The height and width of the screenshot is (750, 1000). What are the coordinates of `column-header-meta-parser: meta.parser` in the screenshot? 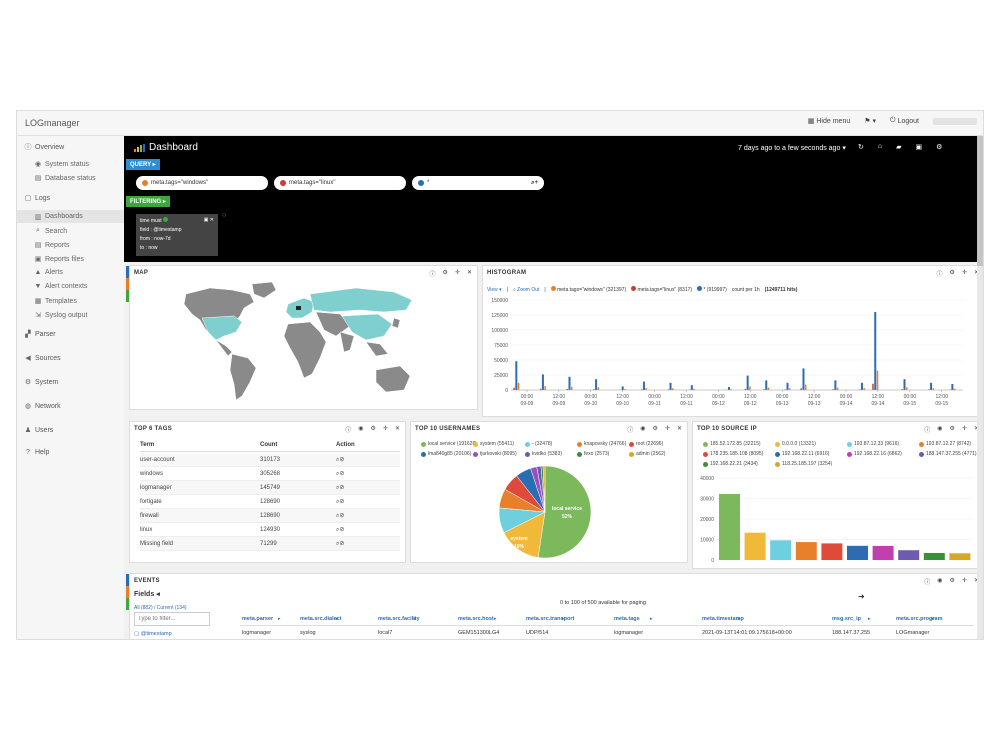 It's located at (258, 619).